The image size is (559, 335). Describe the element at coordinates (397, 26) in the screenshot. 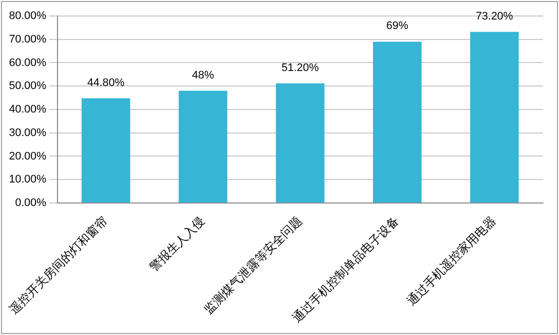

I see `data-label: 69%` at that location.